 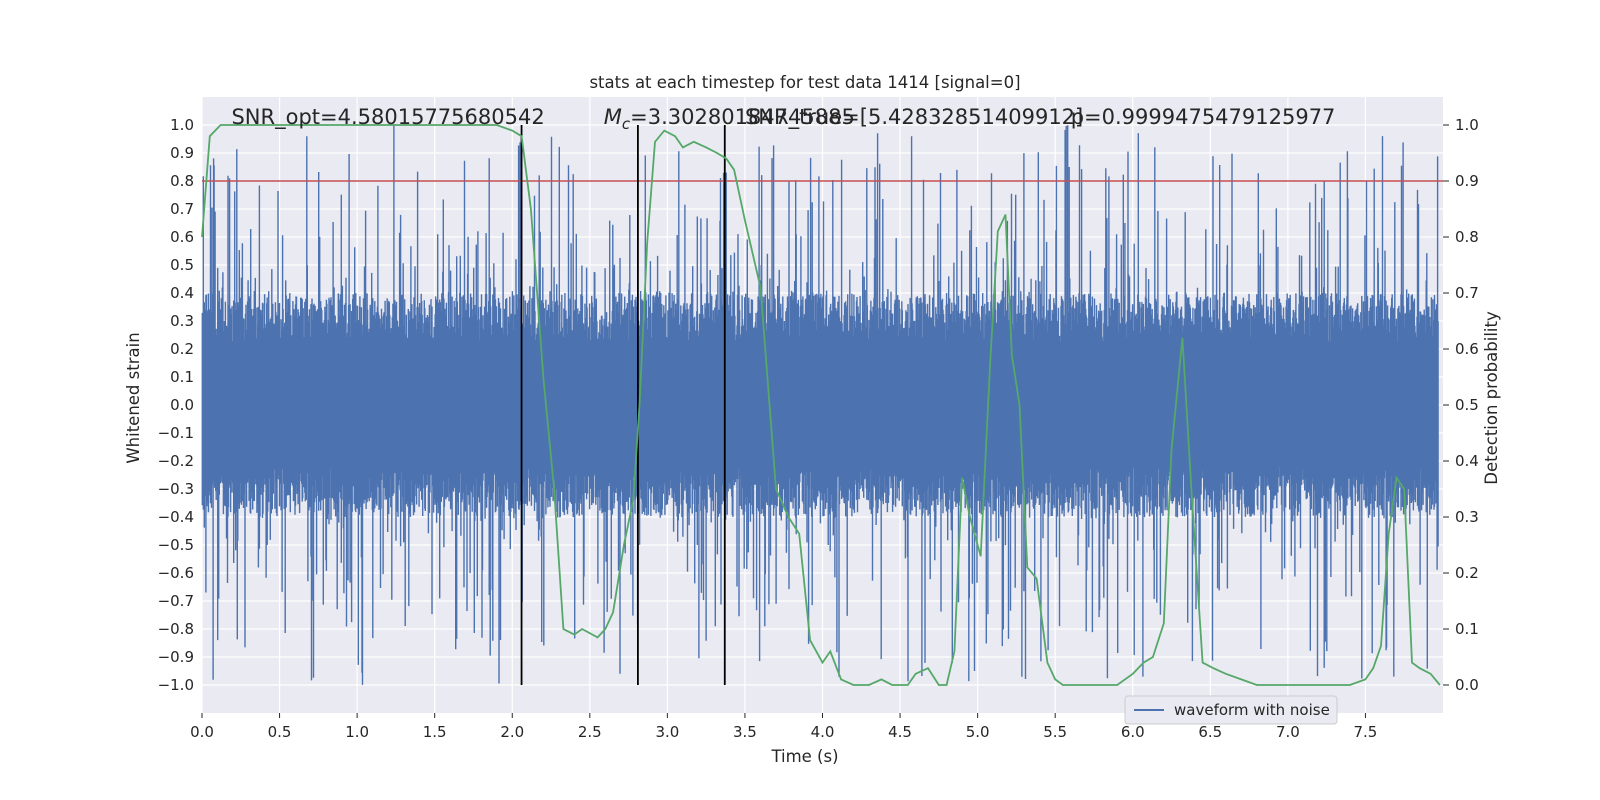 I want to click on x-tick-label: 1.0, so click(x=357, y=732).